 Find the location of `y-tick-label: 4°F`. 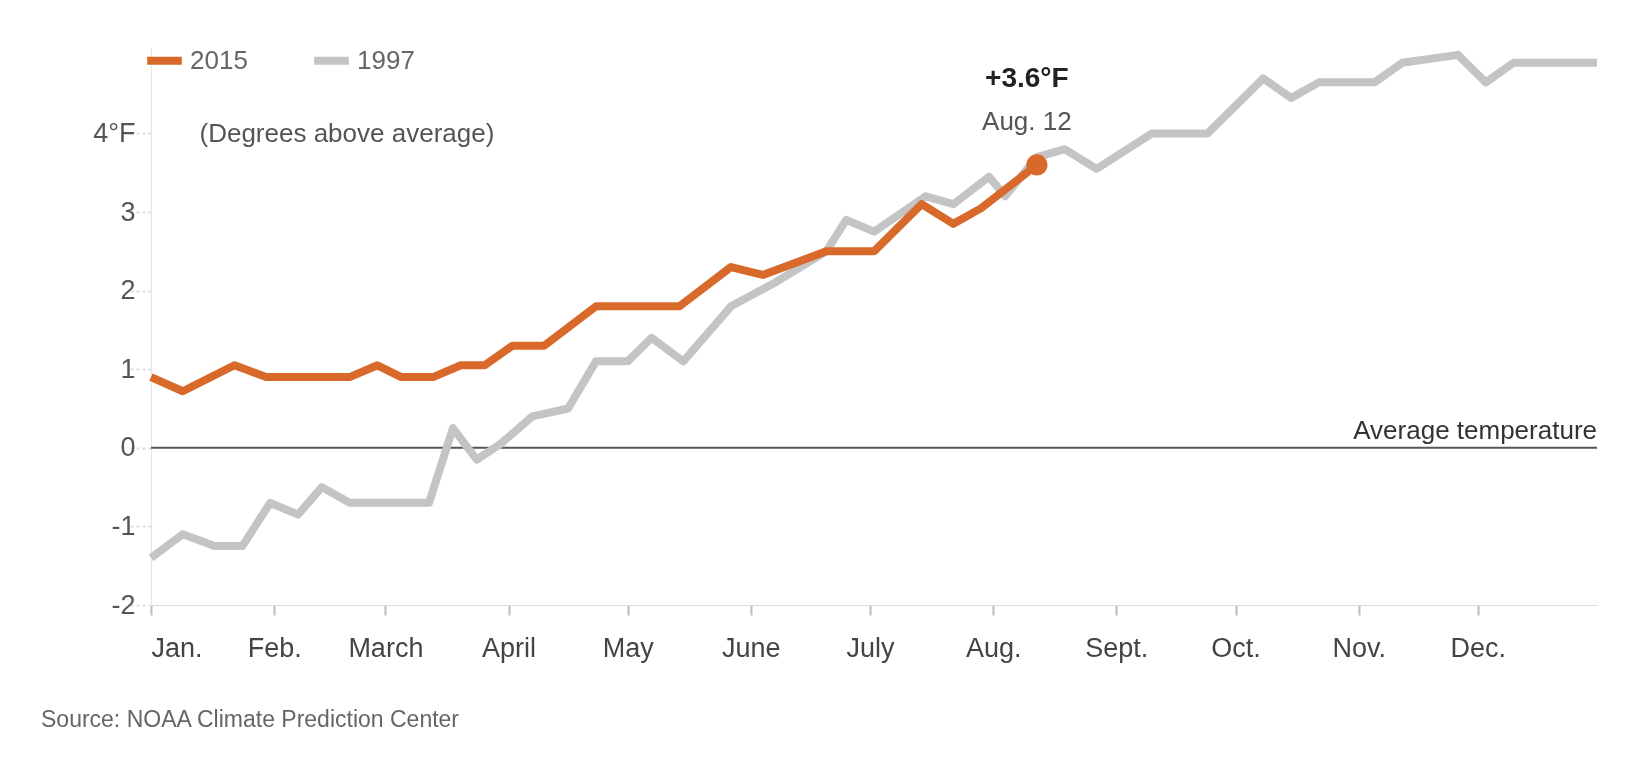

y-tick-label: 4°F is located at coordinates (114, 132).